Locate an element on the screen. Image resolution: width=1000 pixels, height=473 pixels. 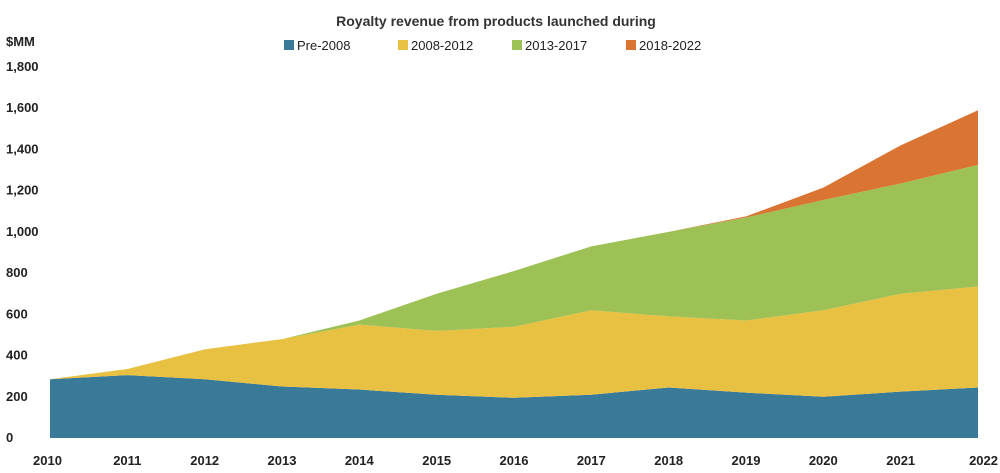
y-tick-label: 400 is located at coordinates (17, 355).